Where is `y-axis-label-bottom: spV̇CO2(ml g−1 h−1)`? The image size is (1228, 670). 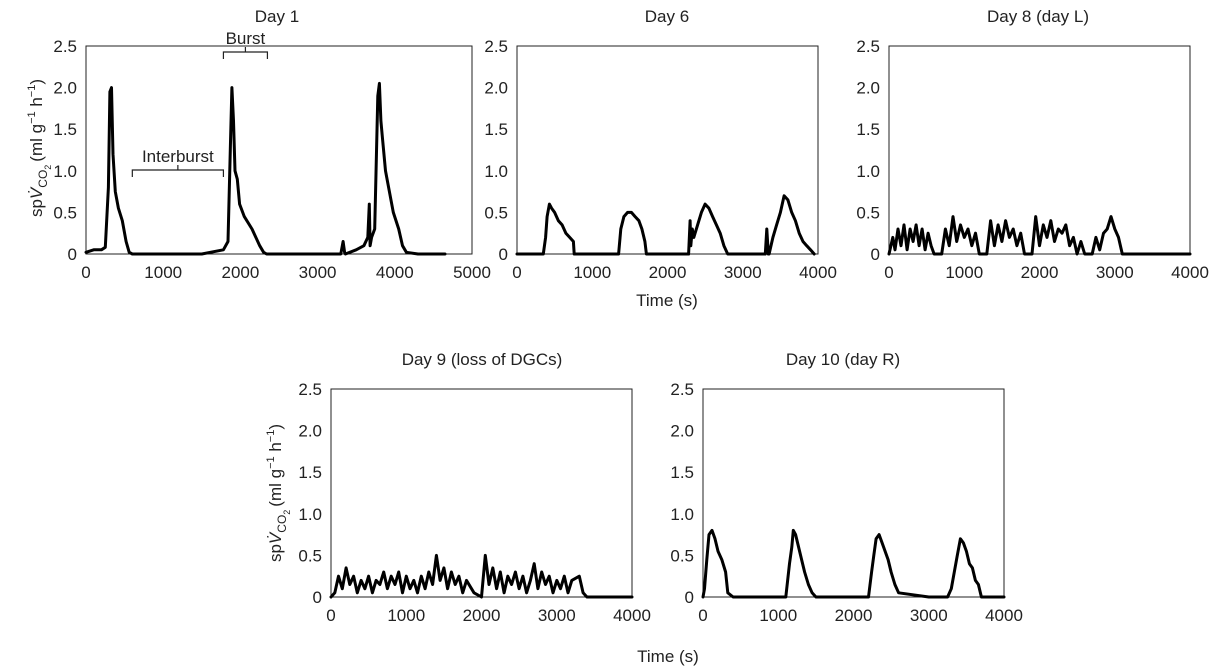 y-axis-label-bottom: spV̇CO2(ml g−1 h−1) is located at coordinates (278, 493).